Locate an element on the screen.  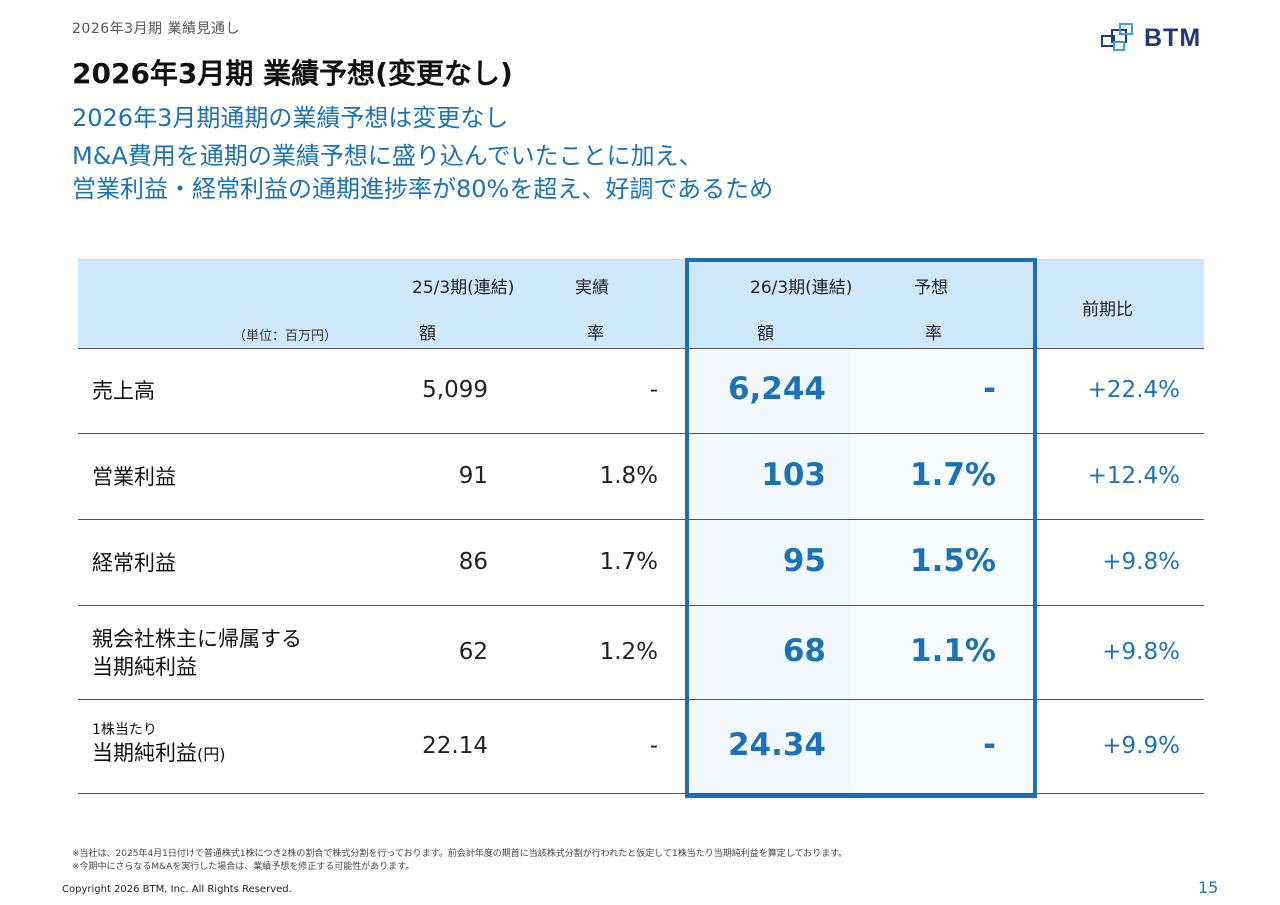
forecast-rate: 1.5% is located at coordinates (953, 561).